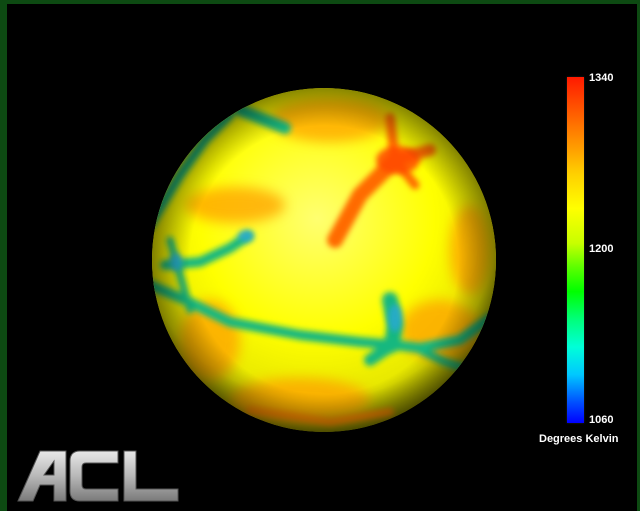  Describe the element at coordinates (601, 420) in the screenshot. I see `colorbar-min-label: 1060` at that location.